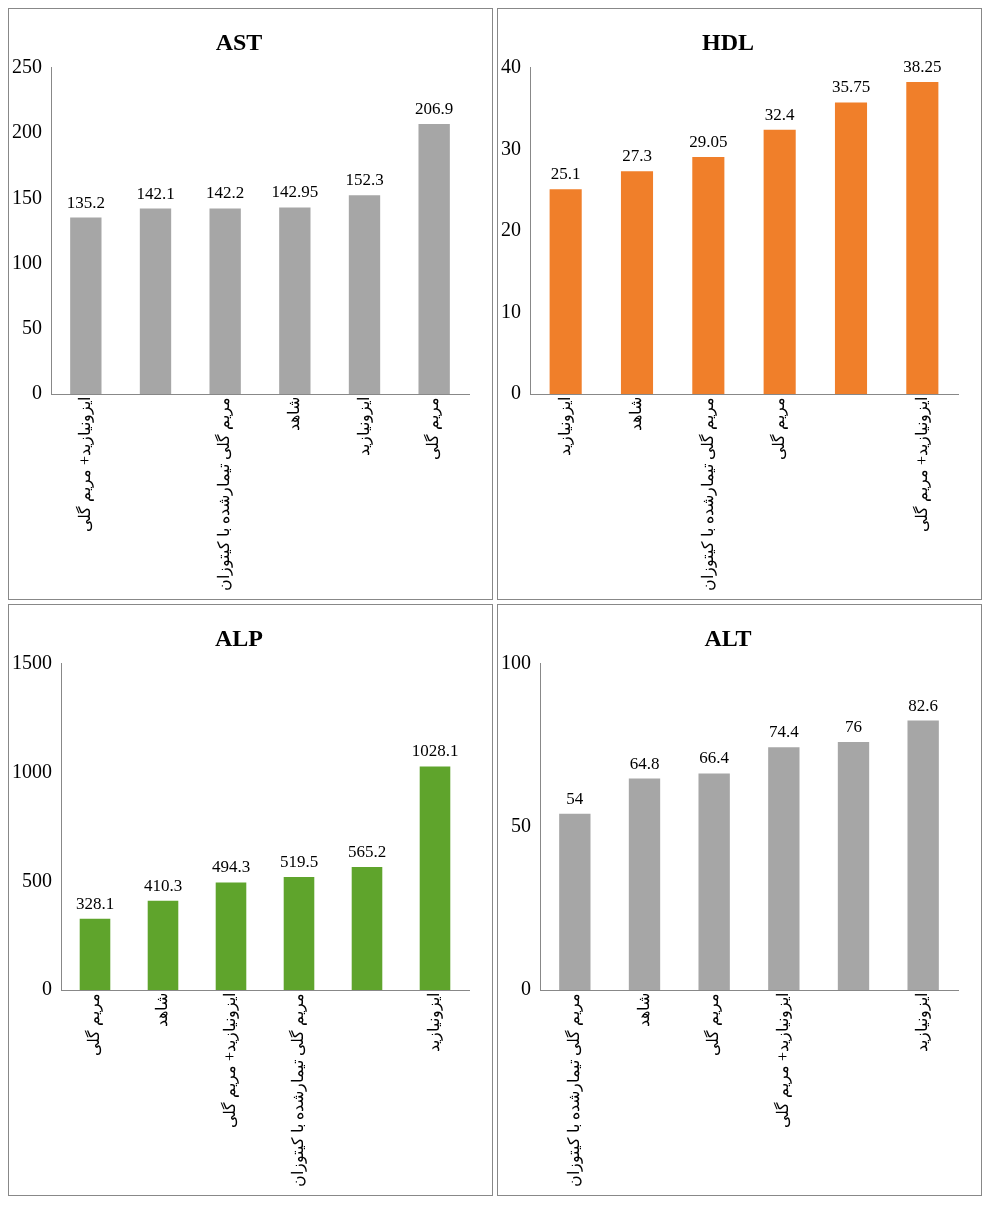 The height and width of the screenshot is (1212, 991). Describe the element at coordinates (32, 770) in the screenshot. I see `y-tick-label: 1000` at that location.